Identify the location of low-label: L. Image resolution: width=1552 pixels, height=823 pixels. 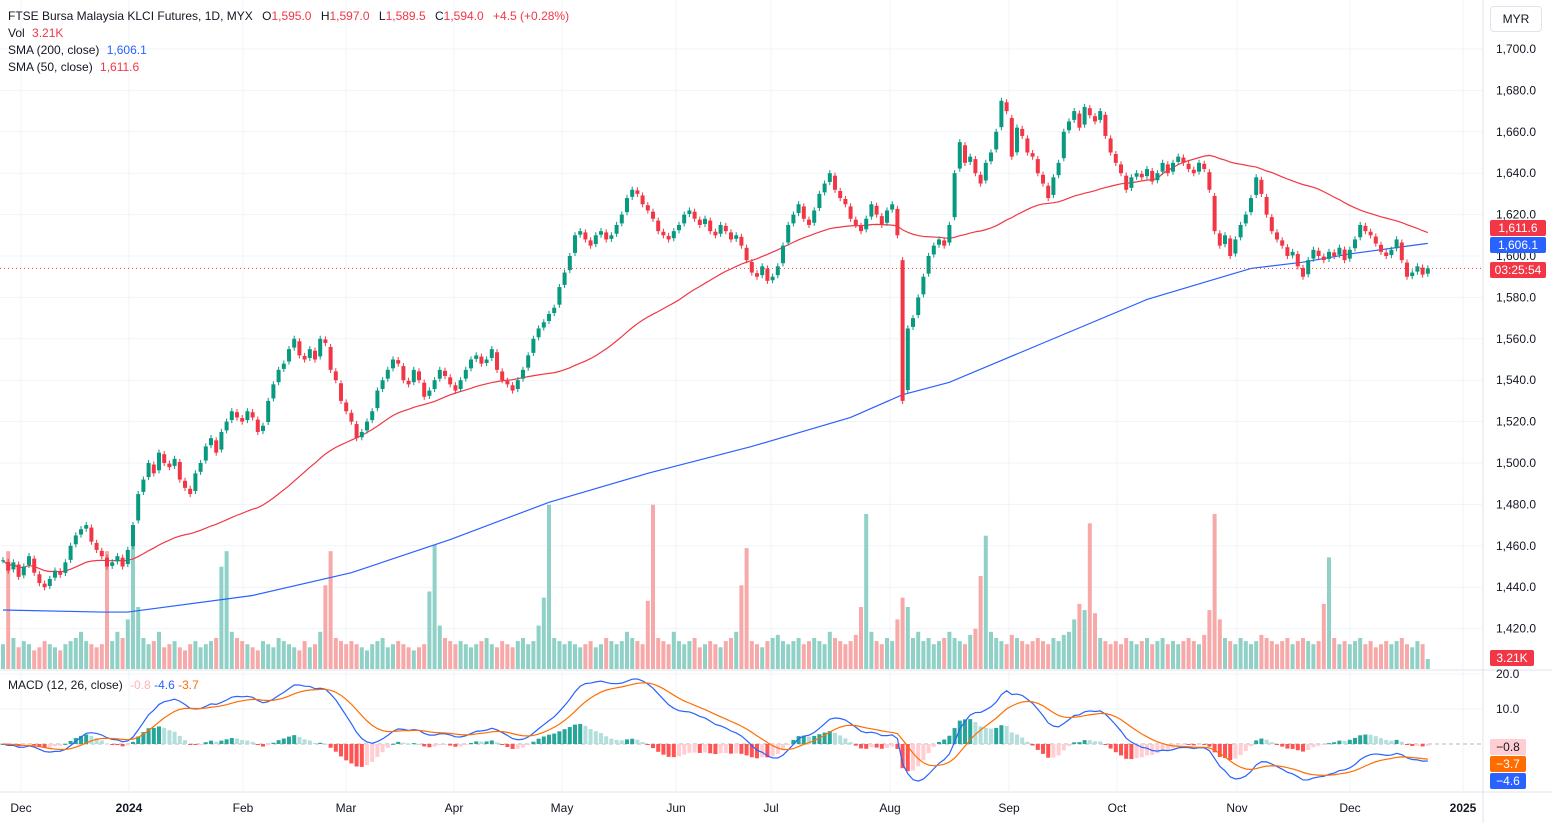
(382, 16).